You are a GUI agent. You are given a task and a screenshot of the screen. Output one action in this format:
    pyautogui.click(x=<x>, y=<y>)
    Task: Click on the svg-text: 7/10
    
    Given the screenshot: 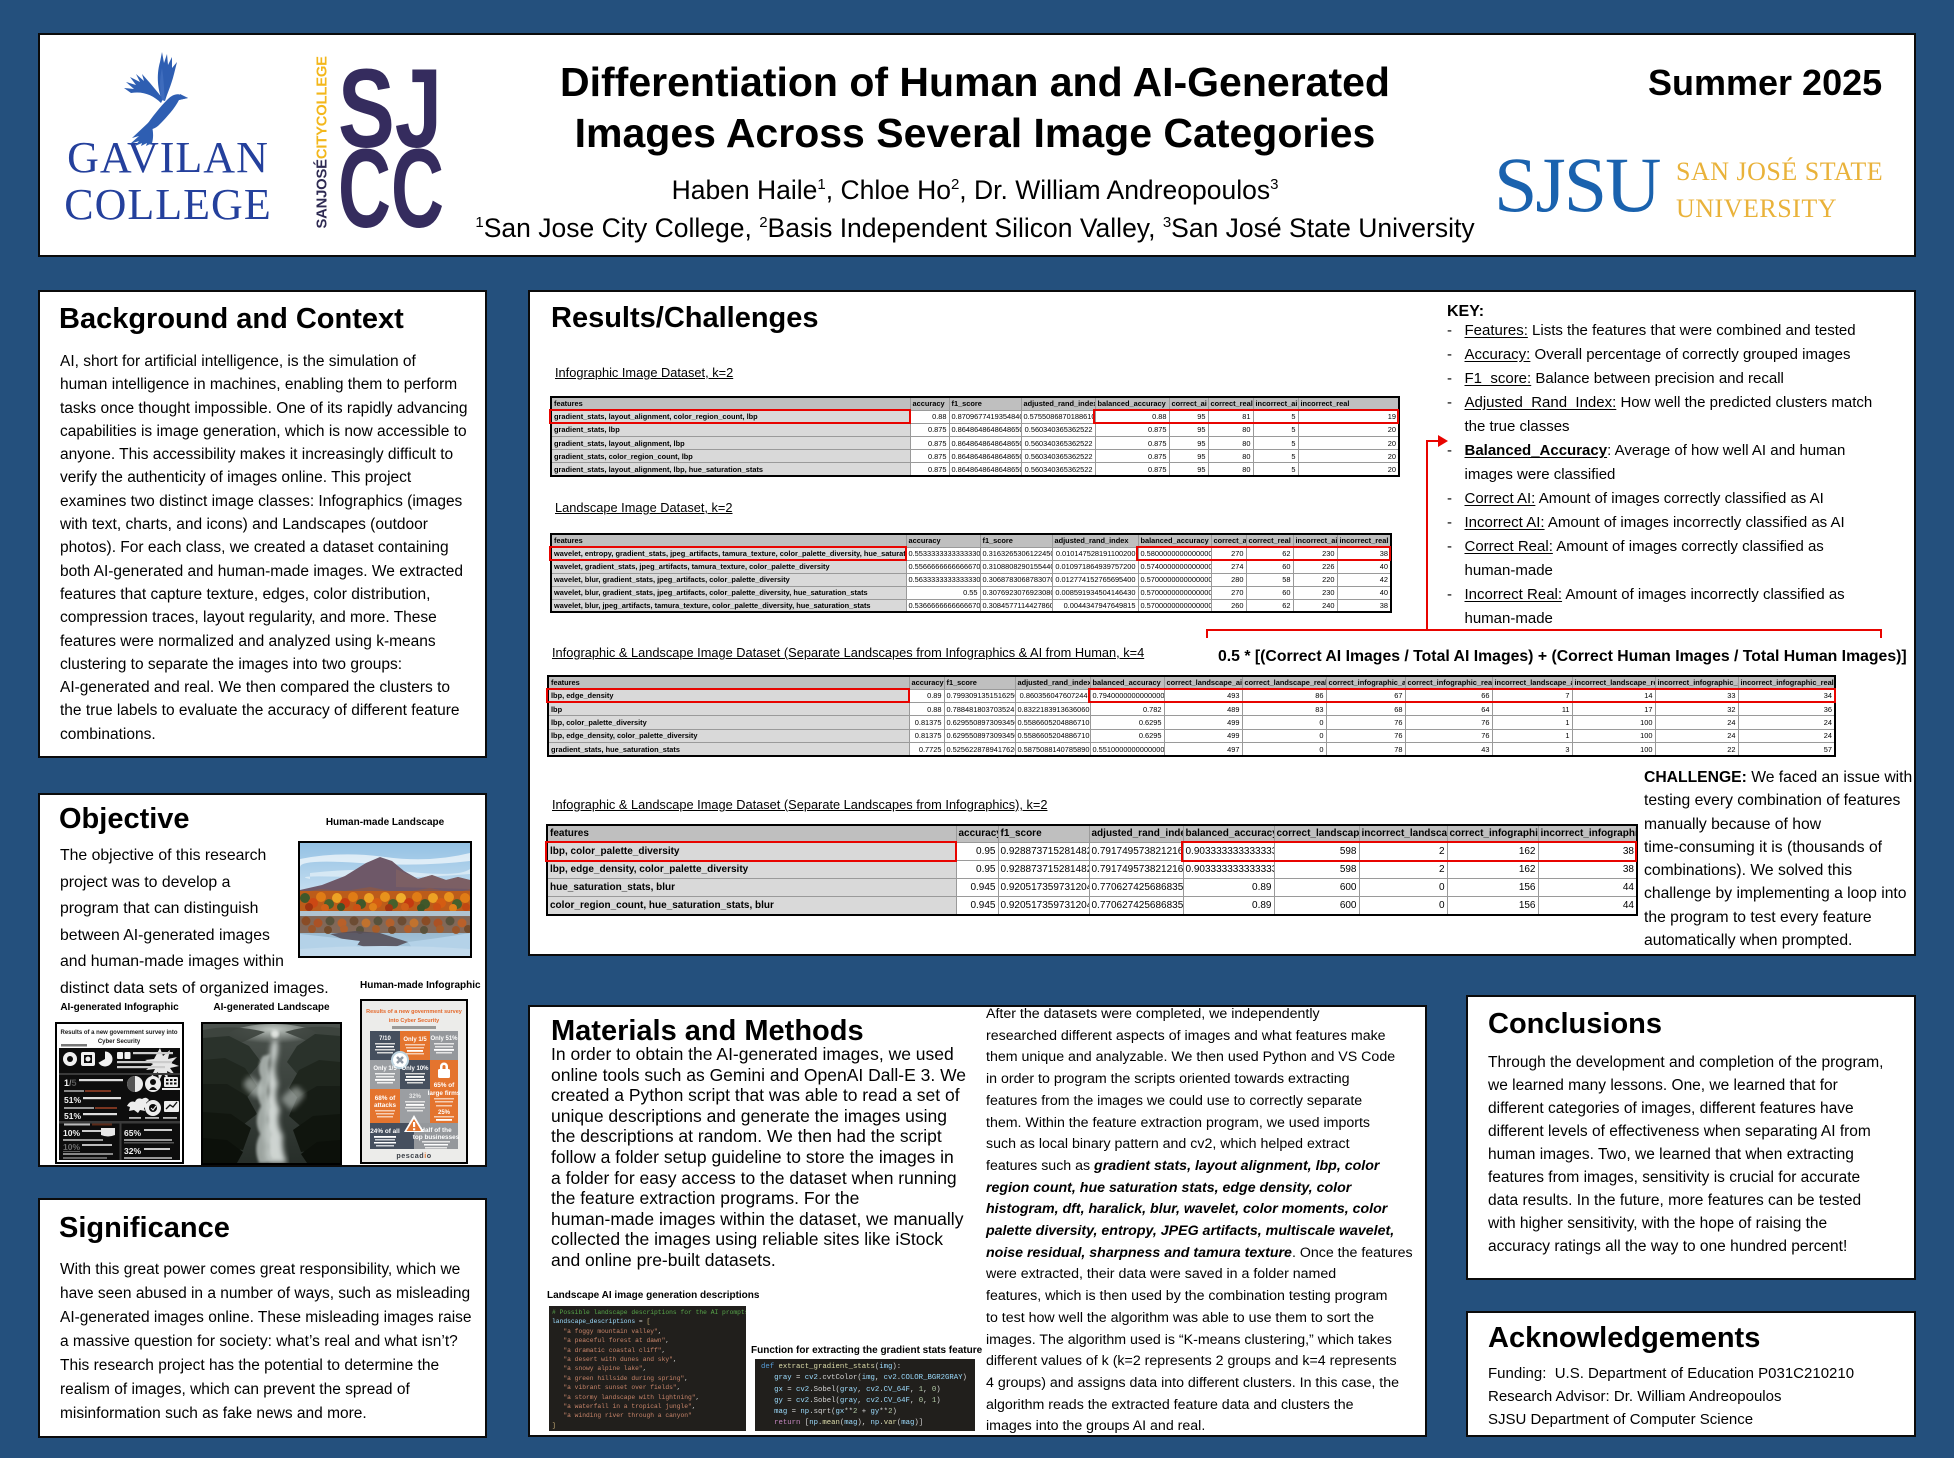 What is the action you would take?
    pyautogui.click(x=385, y=1039)
    